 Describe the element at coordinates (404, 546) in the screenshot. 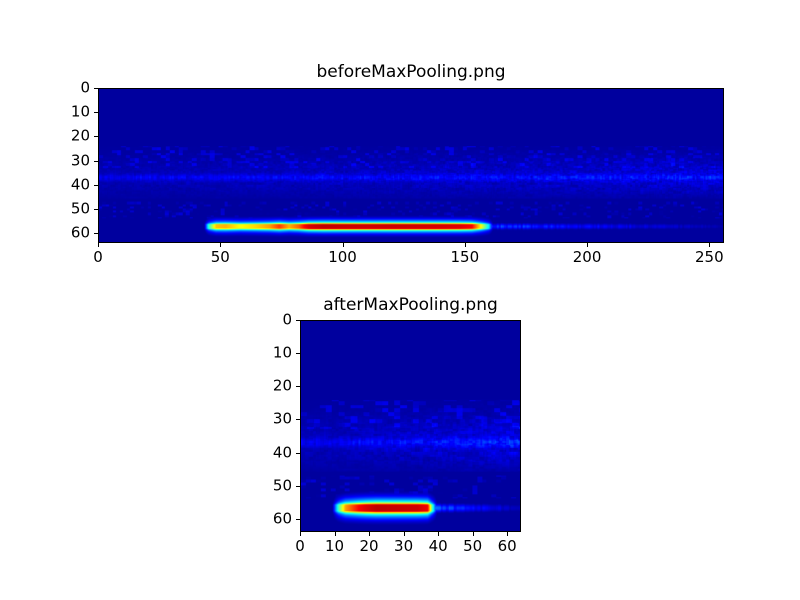

I see `x-tick-label: 30` at that location.